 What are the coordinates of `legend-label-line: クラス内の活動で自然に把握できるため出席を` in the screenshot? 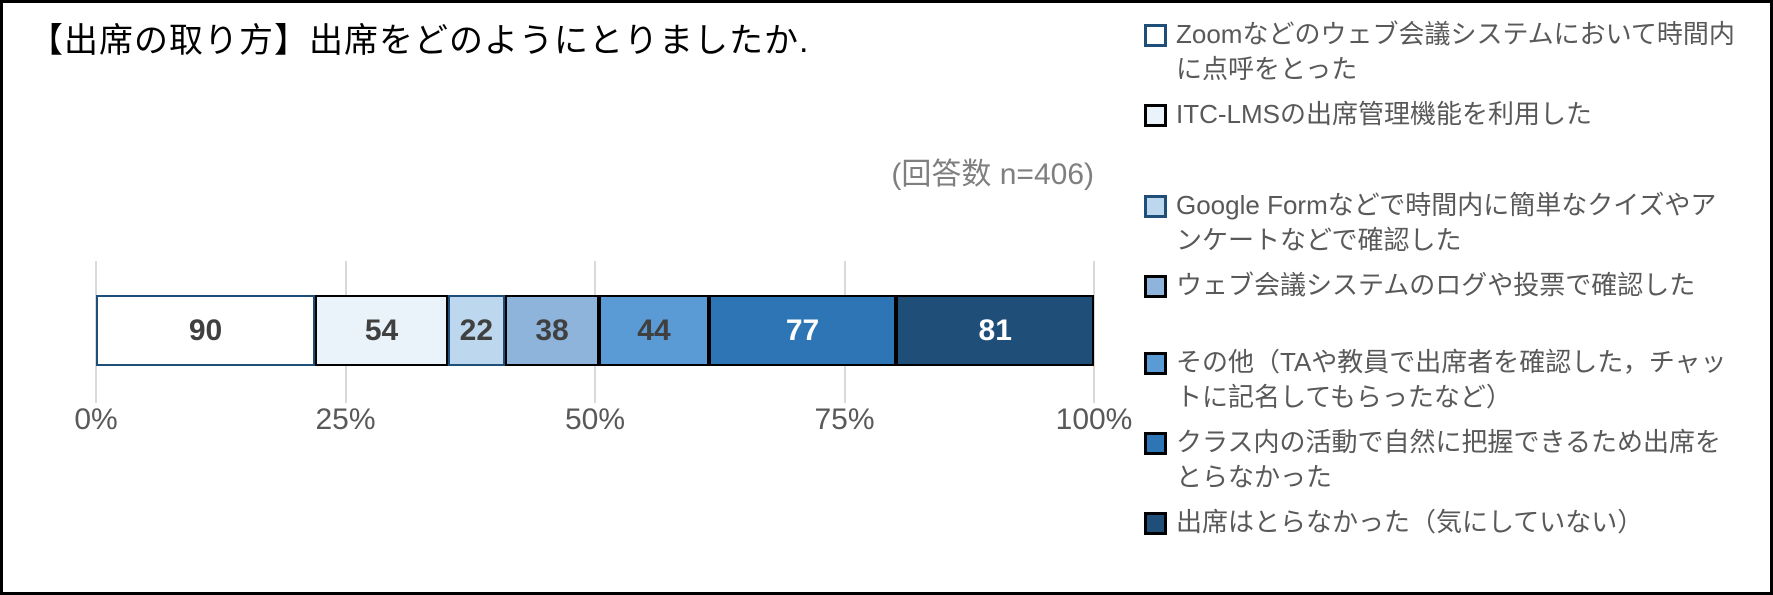 It's located at (1448, 442).